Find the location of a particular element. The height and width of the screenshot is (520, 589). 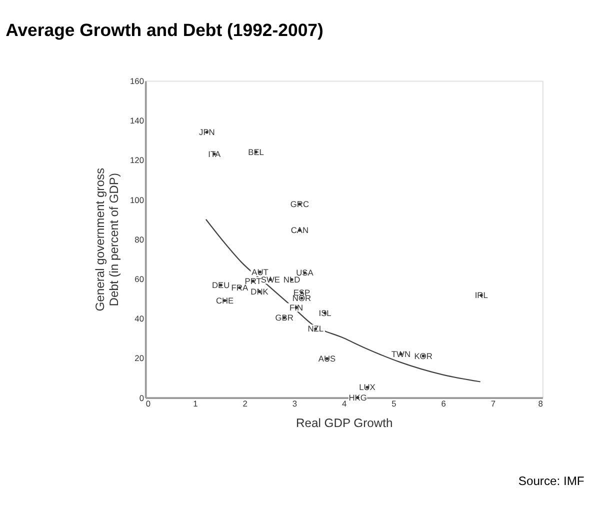

y-tick-label: 120 is located at coordinates (137, 160).